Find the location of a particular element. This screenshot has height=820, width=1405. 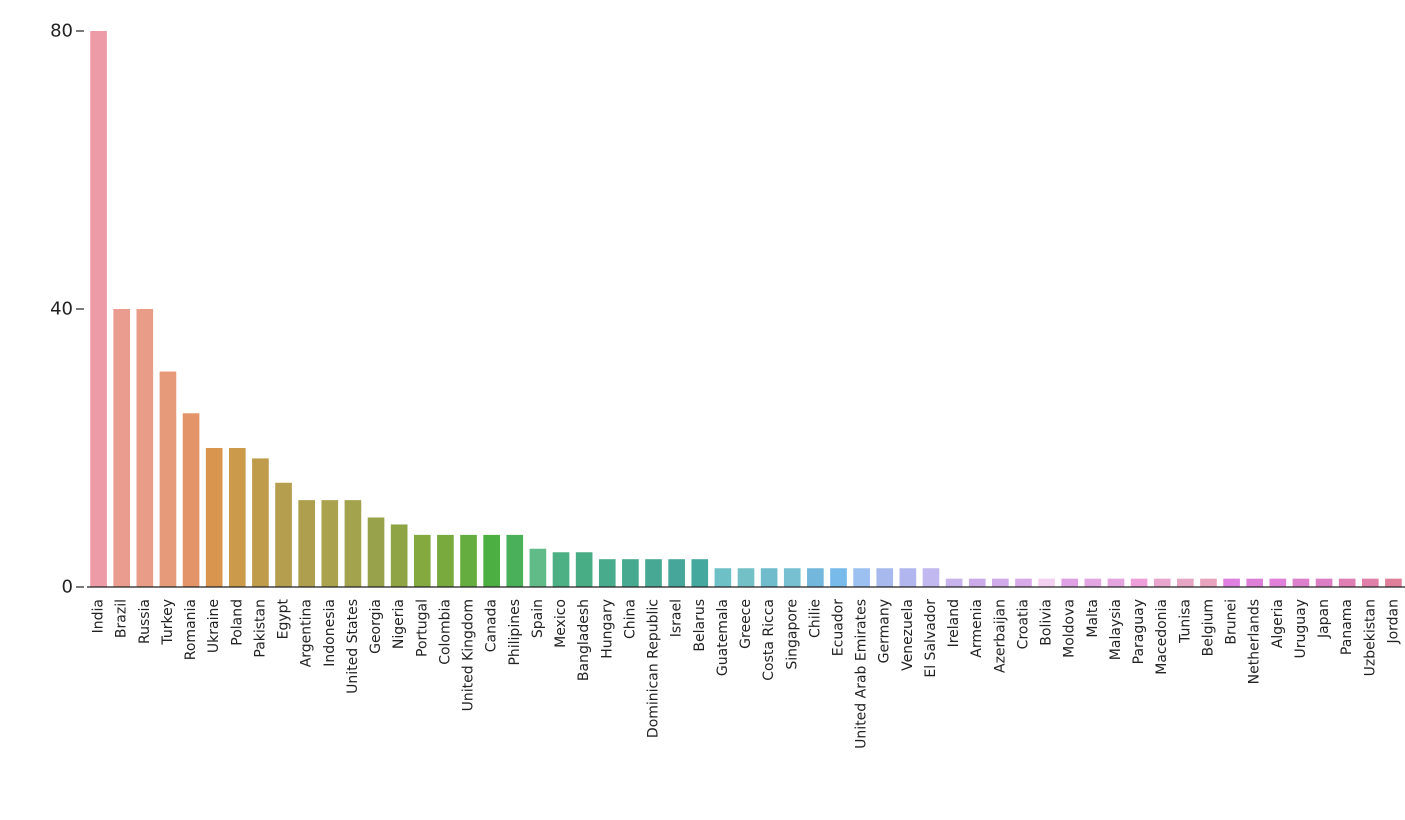

x-tick-label: Ukraine is located at coordinates (214, 626).